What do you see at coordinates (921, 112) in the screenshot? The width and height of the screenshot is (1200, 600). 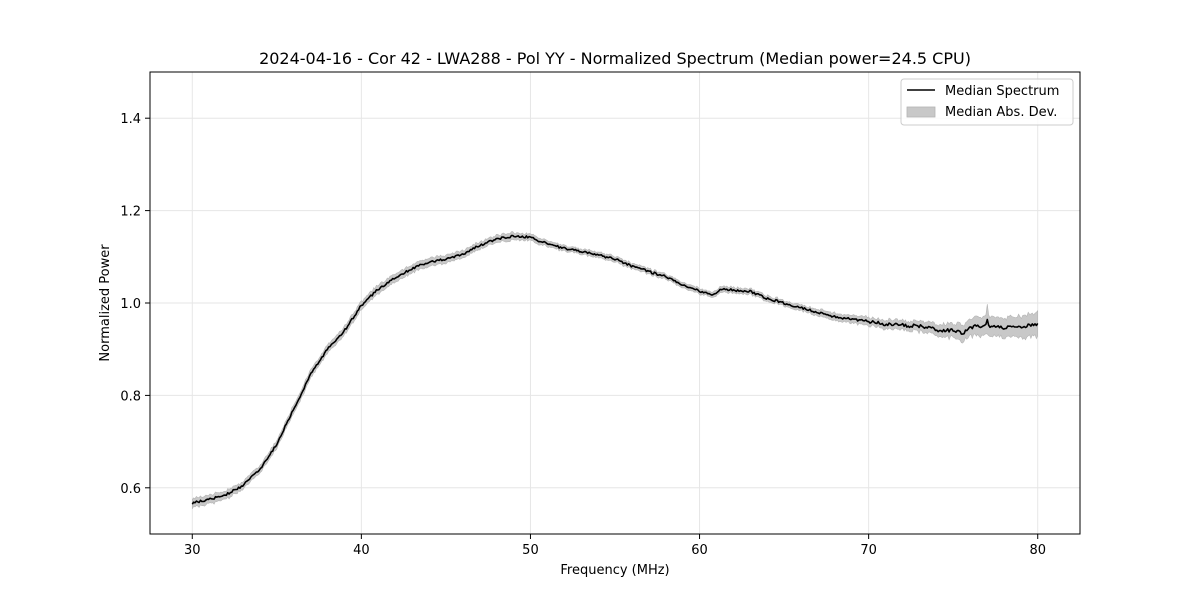 I see `legend-band-swatch` at bounding box center [921, 112].